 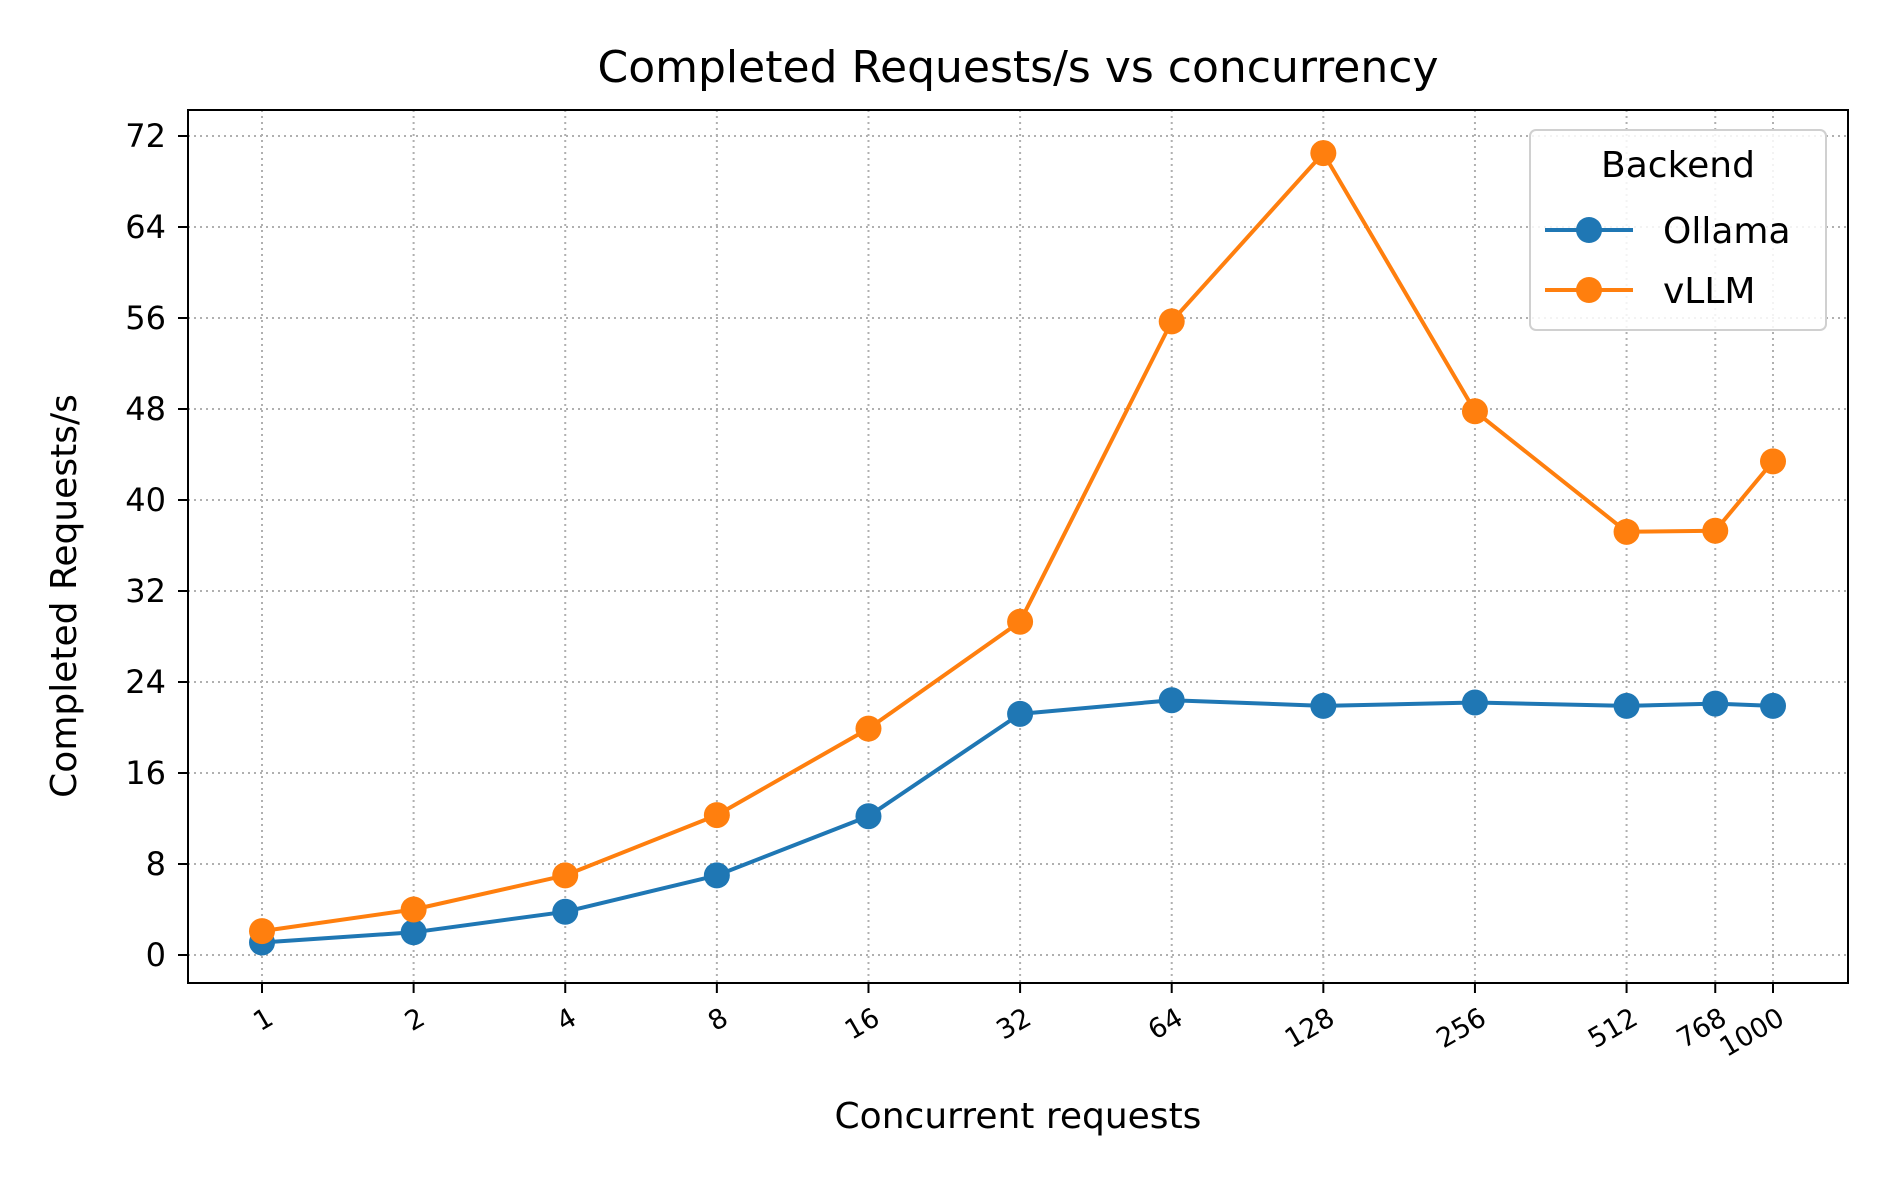 I want to click on legend-box, so click(x=1678, y=230).